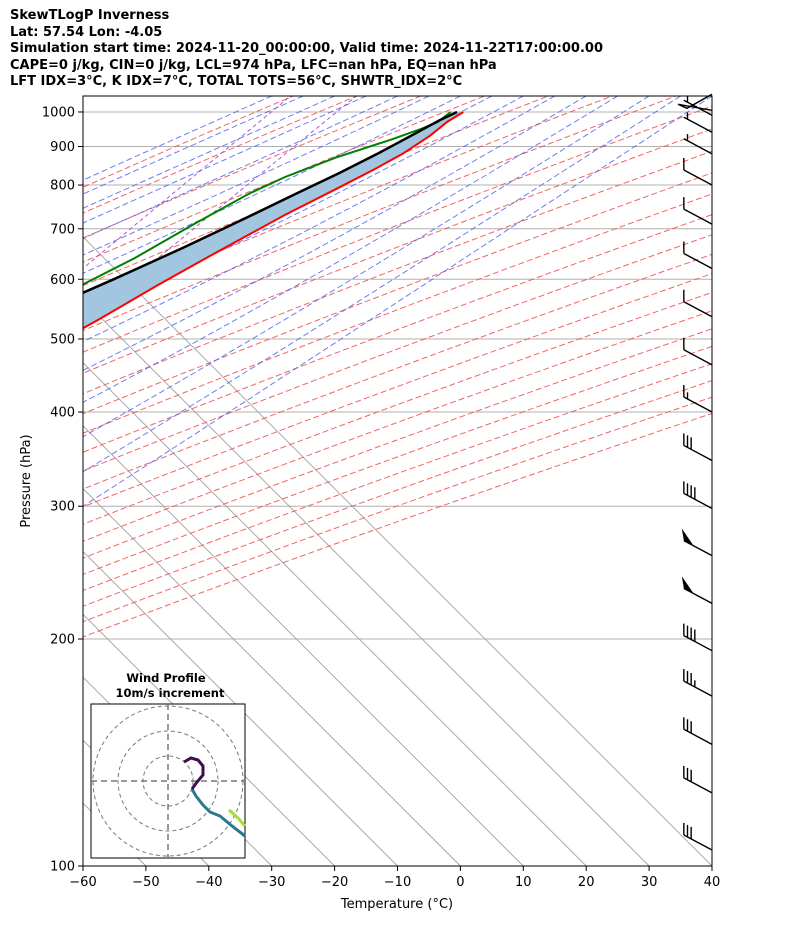 Image resolution: width=794 pixels, height=937 pixels. I want to click on y-axis-label: Pressure (hPa), so click(26, 480).